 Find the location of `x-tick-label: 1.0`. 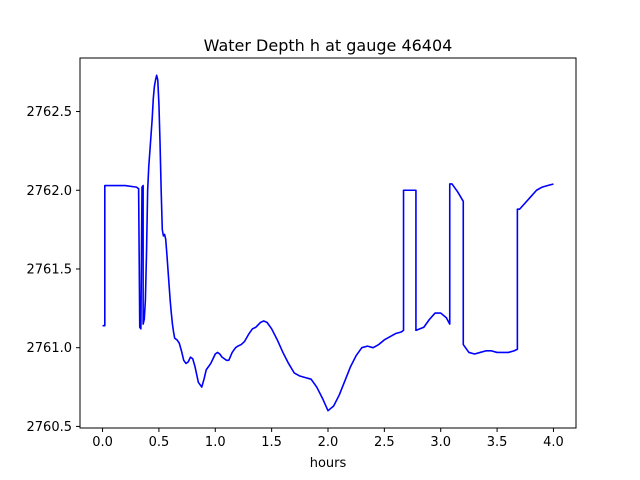

x-tick-label: 1.0 is located at coordinates (215, 442).